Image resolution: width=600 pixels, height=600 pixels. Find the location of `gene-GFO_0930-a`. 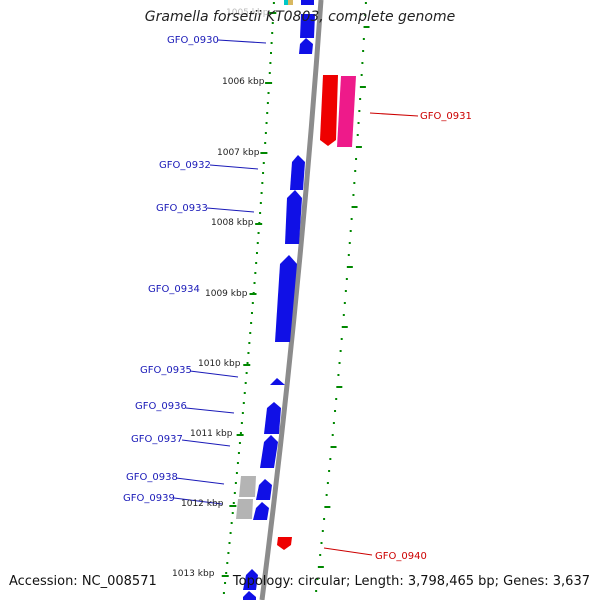

gene-GFO_0930-a is located at coordinates (307, 26).